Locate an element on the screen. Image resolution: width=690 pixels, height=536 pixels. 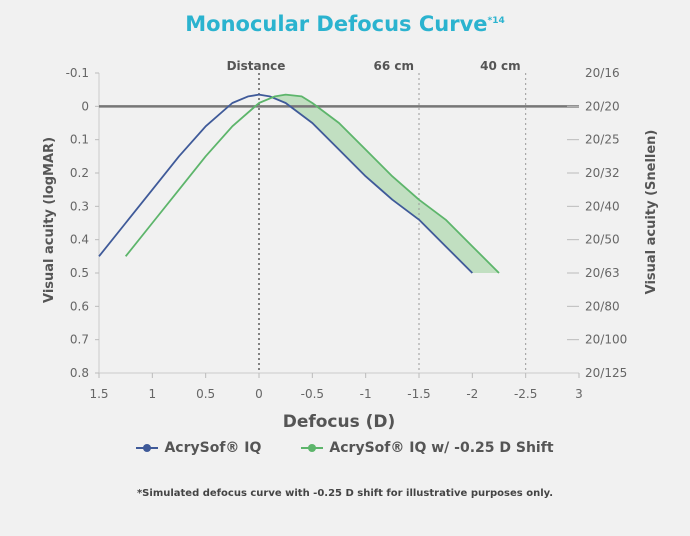
x-tick-label: 0.5 is located at coordinates (205, 394).